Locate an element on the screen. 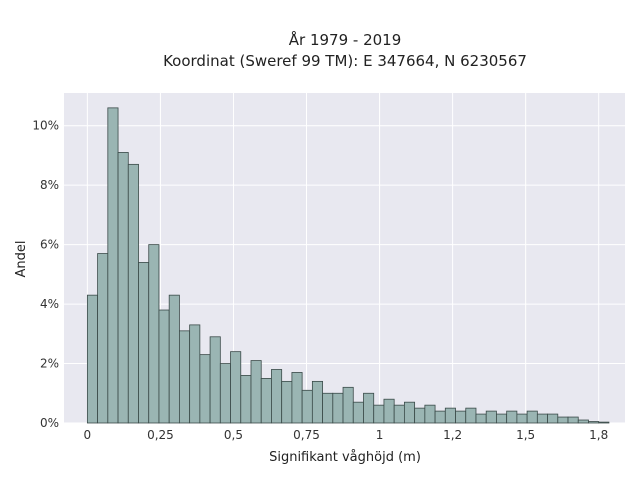 The image size is (640, 484). y-tick-label: 2% is located at coordinates (49, 364).